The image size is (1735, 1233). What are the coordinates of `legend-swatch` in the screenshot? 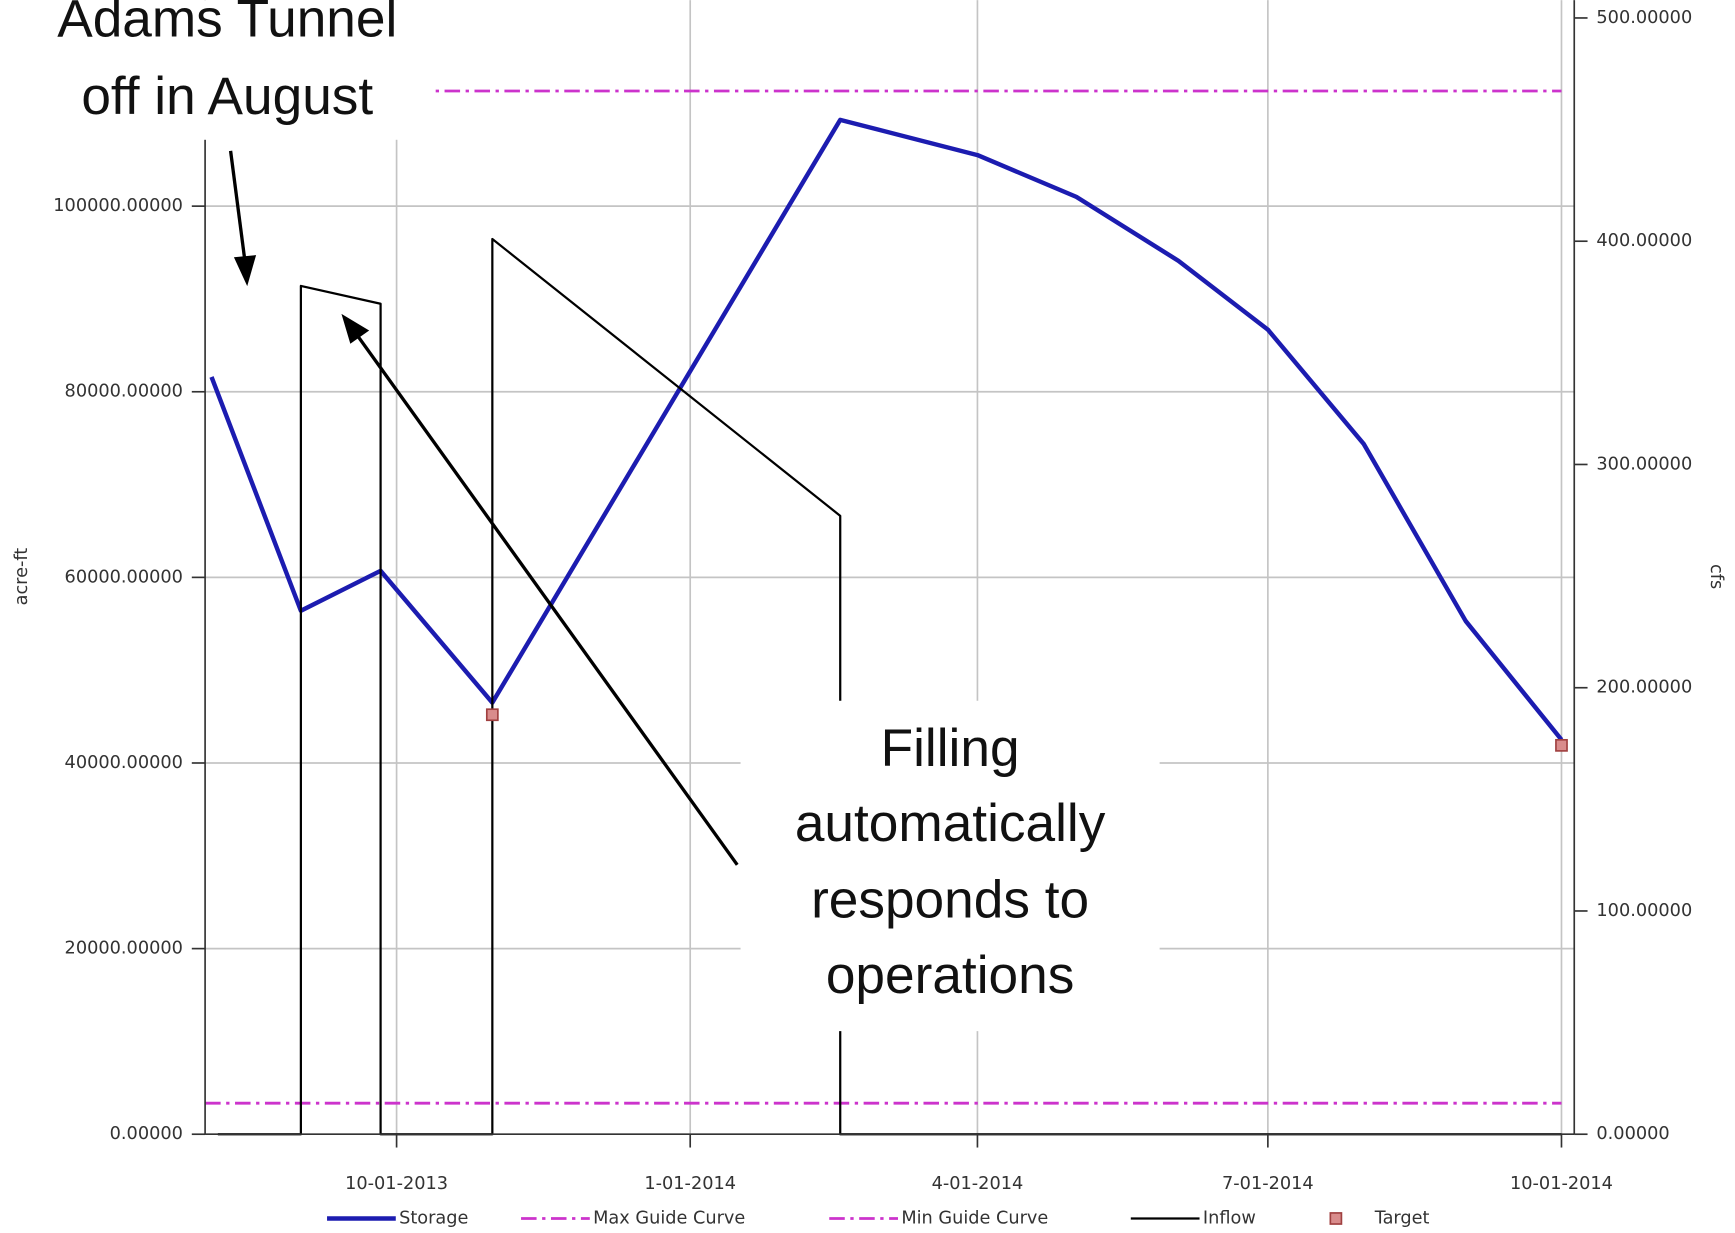 It's located at (1336, 1218).